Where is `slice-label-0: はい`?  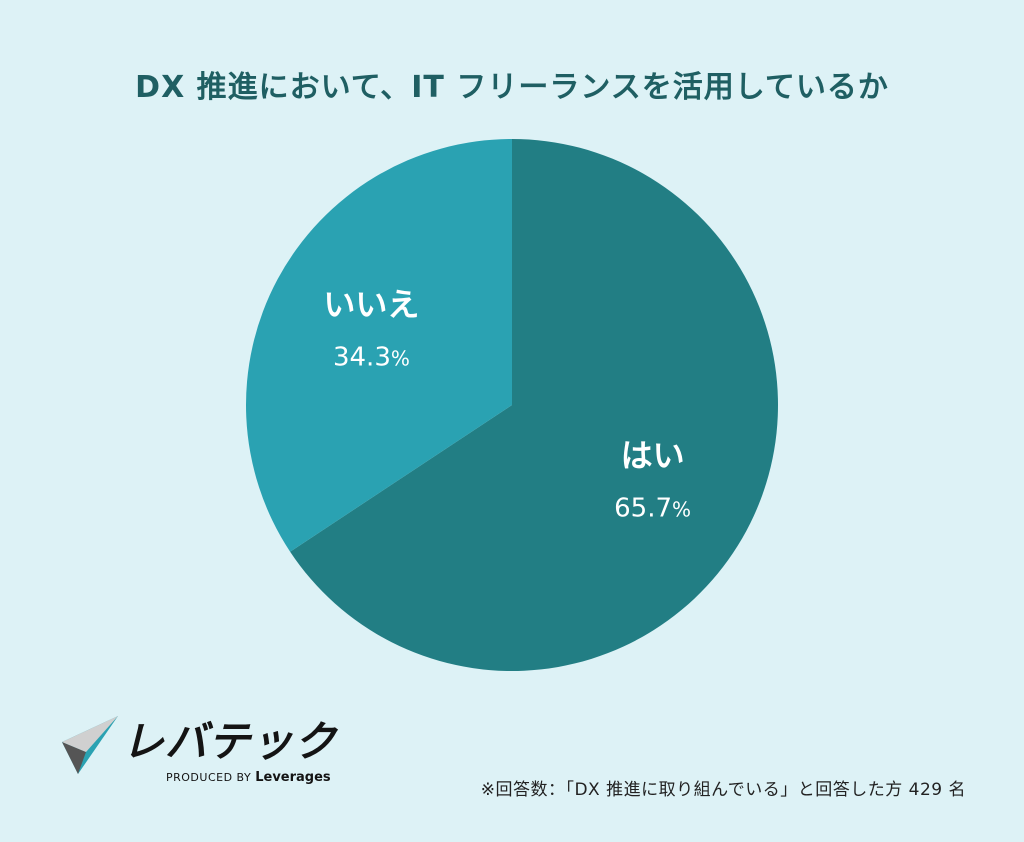
slice-label-0: はい is located at coordinates (653, 456).